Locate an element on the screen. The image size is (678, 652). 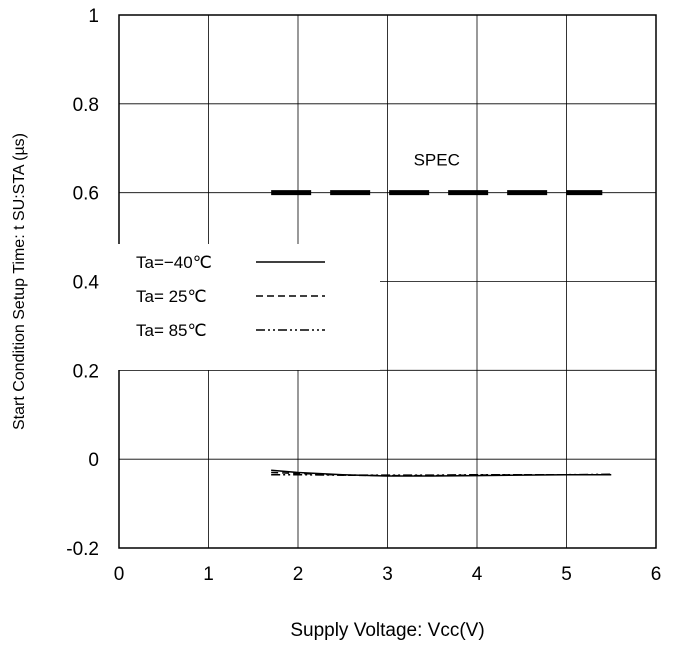
y-tick-label: 0.2 is located at coordinates (86, 371).